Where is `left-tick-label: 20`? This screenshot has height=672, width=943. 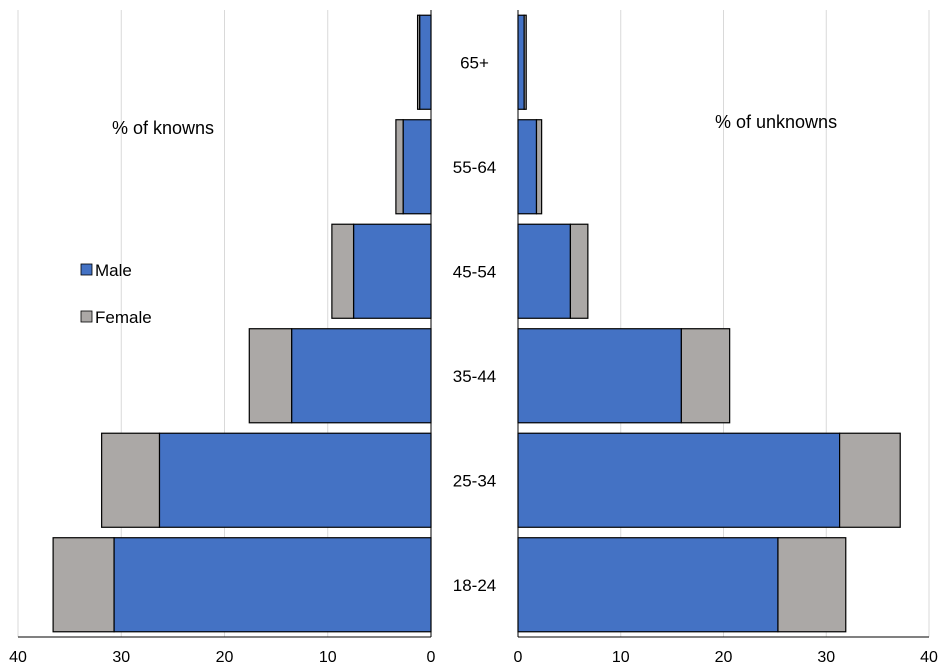 left-tick-label: 20 is located at coordinates (225, 657).